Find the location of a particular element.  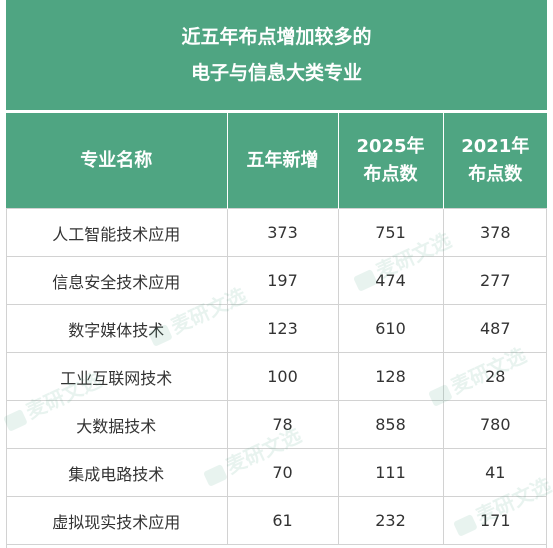

header-2025-count: 2025年 布点数 is located at coordinates (390, 161).